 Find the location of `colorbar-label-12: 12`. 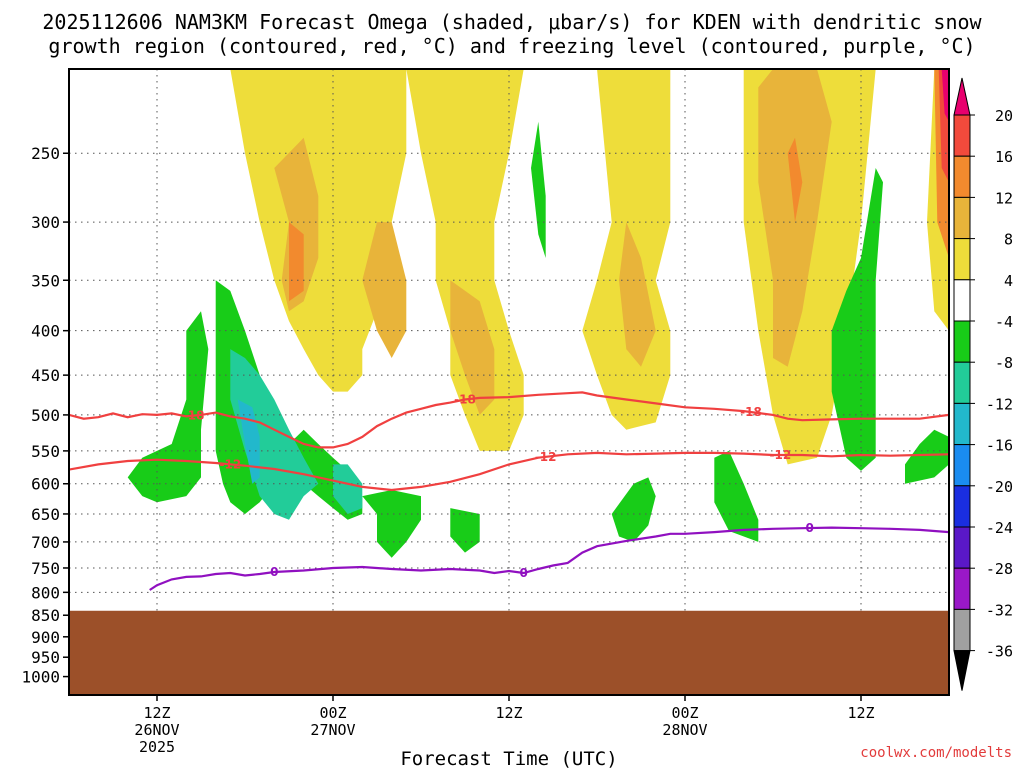

colorbar-label-12: 12 is located at coordinates (1004, 198).